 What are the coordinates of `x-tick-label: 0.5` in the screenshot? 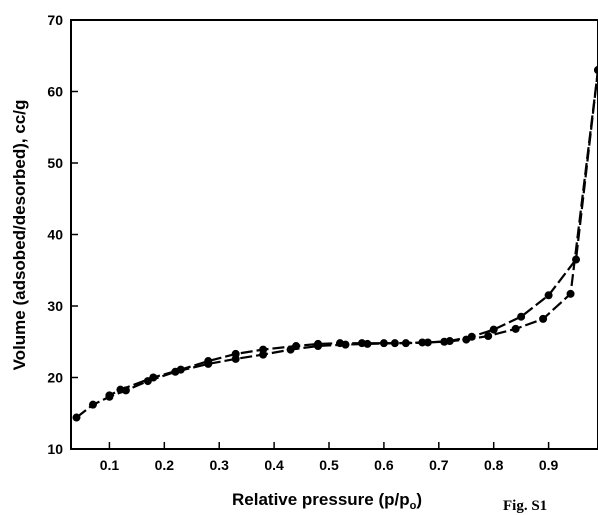 It's located at (329, 465).